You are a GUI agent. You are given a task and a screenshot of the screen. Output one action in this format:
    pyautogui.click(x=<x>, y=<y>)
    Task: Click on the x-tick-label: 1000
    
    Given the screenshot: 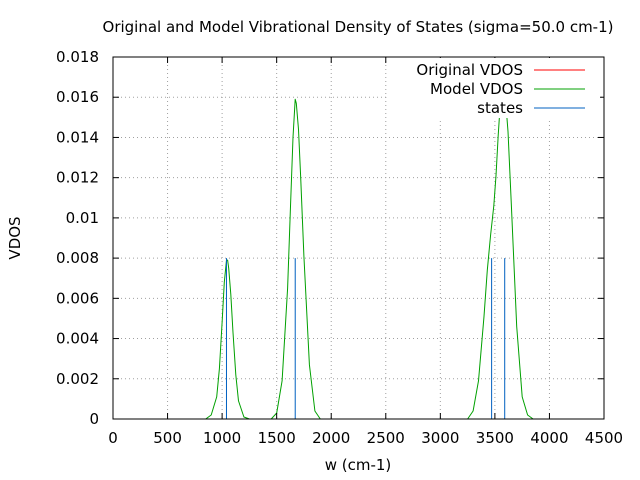 What is the action you would take?
    pyautogui.click(x=222, y=438)
    